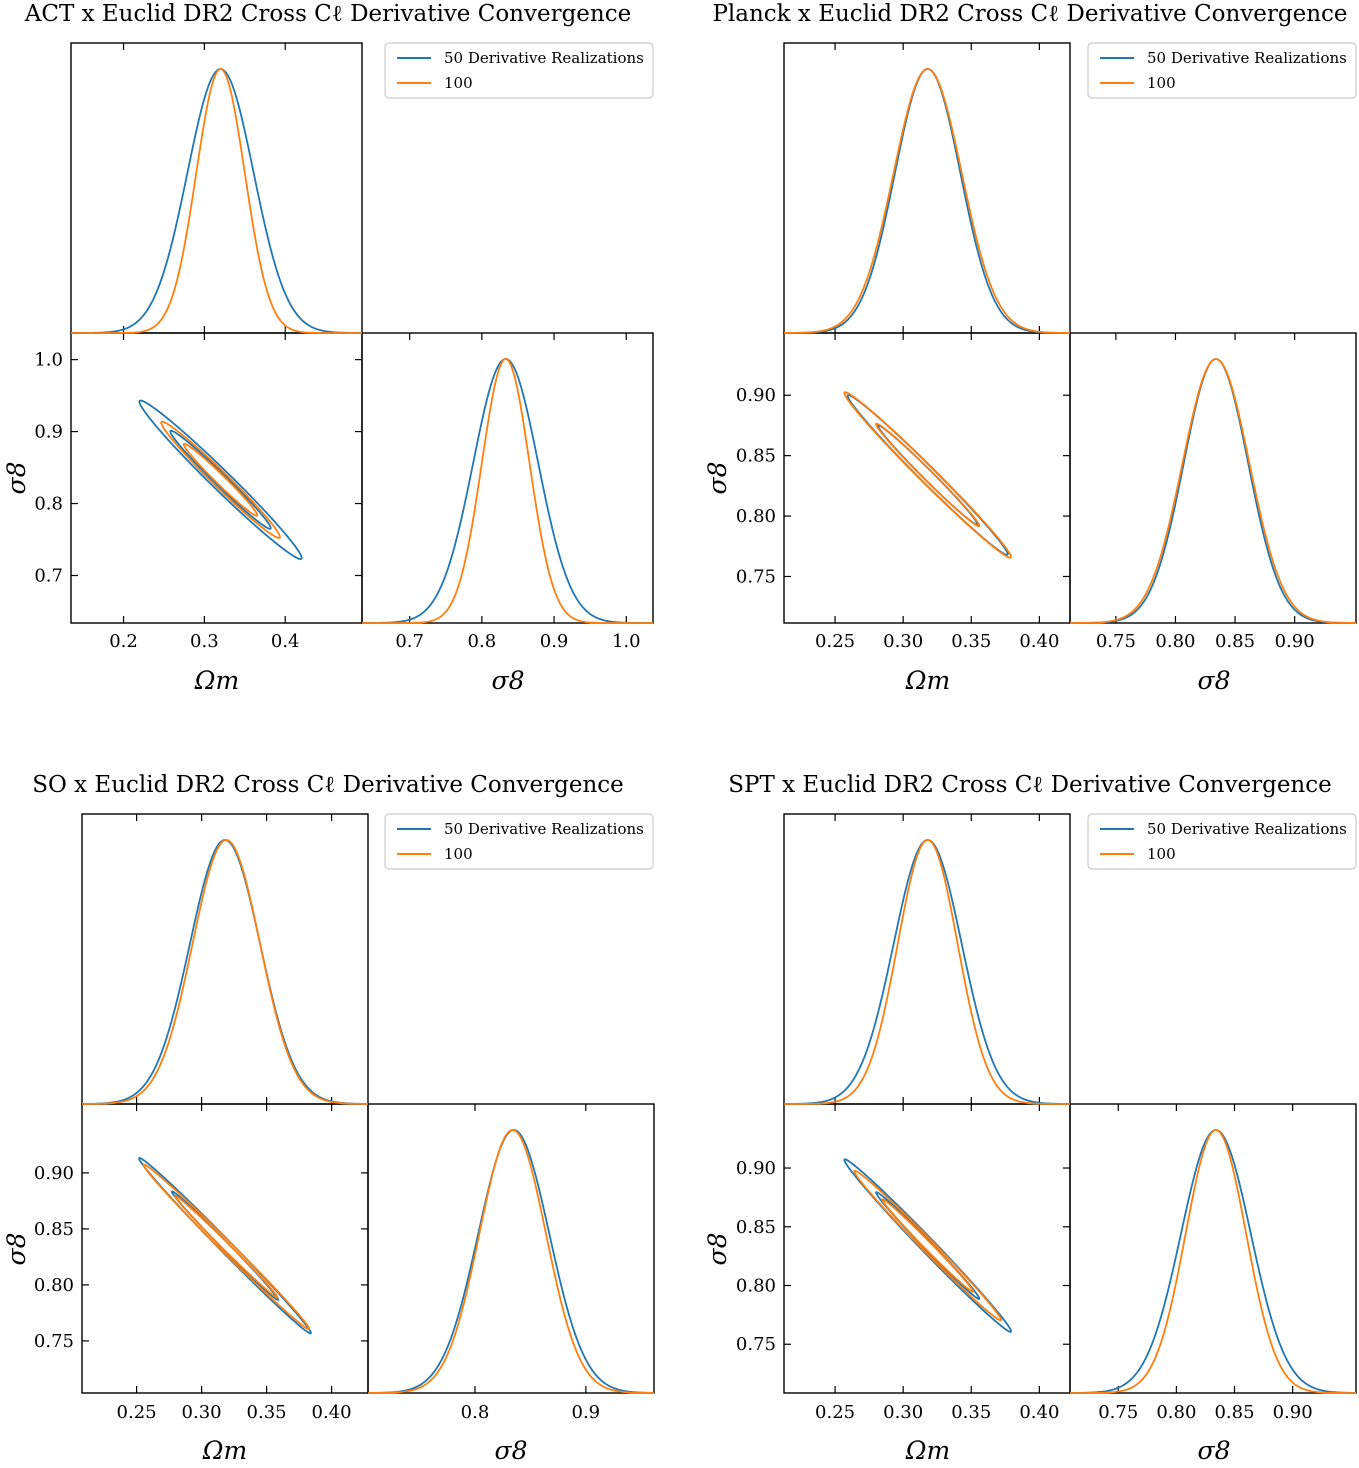  What do you see at coordinates (48, 432) in the screenshot?
I see `y-tick-label: 0.9` at bounding box center [48, 432].